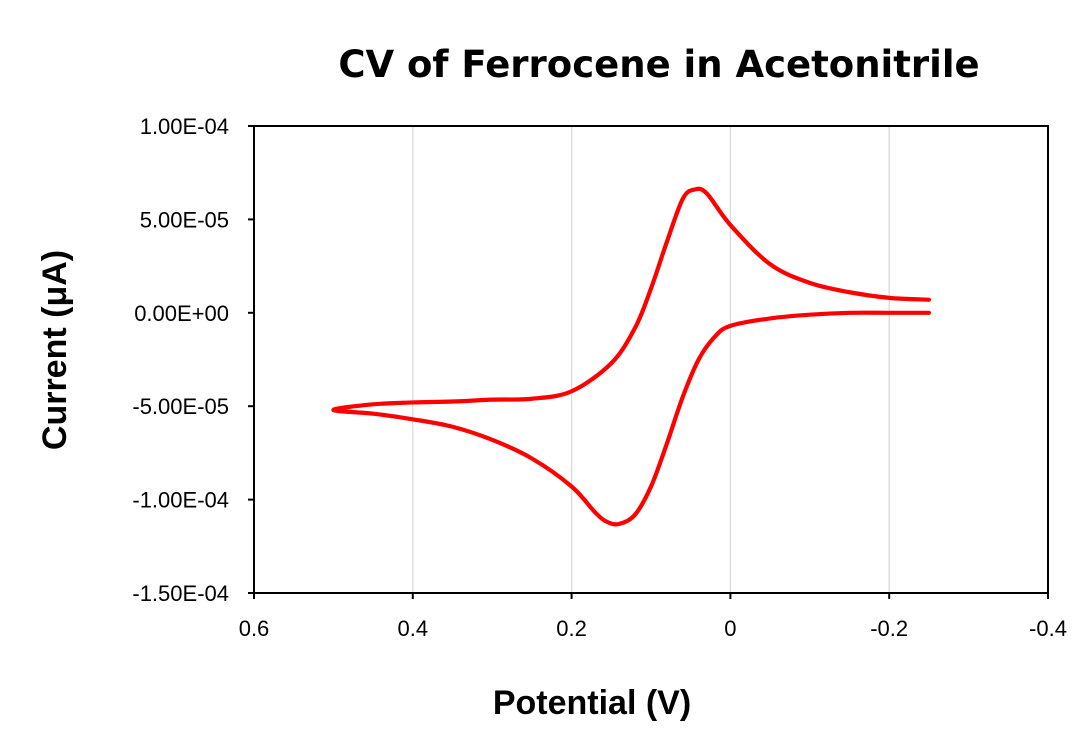 Image resolution: width=1087 pixels, height=752 pixels. Describe the element at coordinates (730, 628) in the screenshot. I see `x-tick-label: 0` at that location.